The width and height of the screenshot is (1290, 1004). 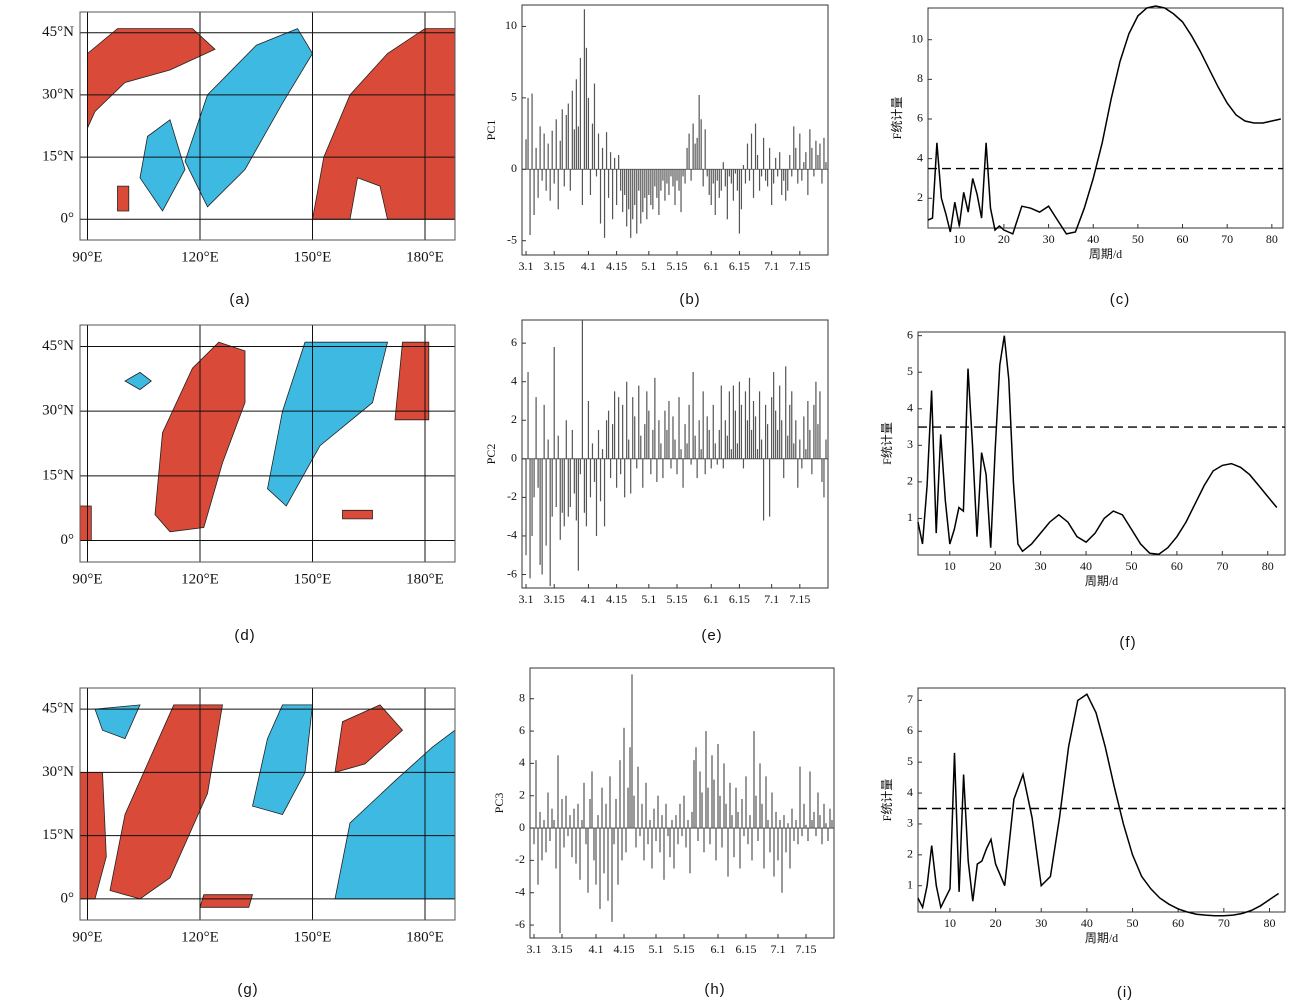 What do you see at coordinates (58, 772) in the screenshot?
I see `y-tick-label: 30°N` at bounding box center [58, 772].